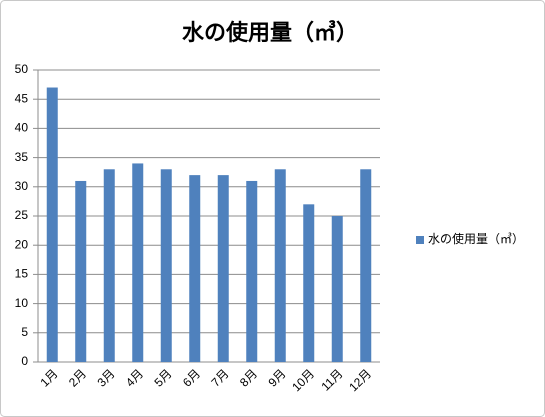 This screenshot has height=417, width=545. What do you see at coordinates (420, 240) in the screenshot?
I see `legend-swatch` at bounding box center [420, 240].